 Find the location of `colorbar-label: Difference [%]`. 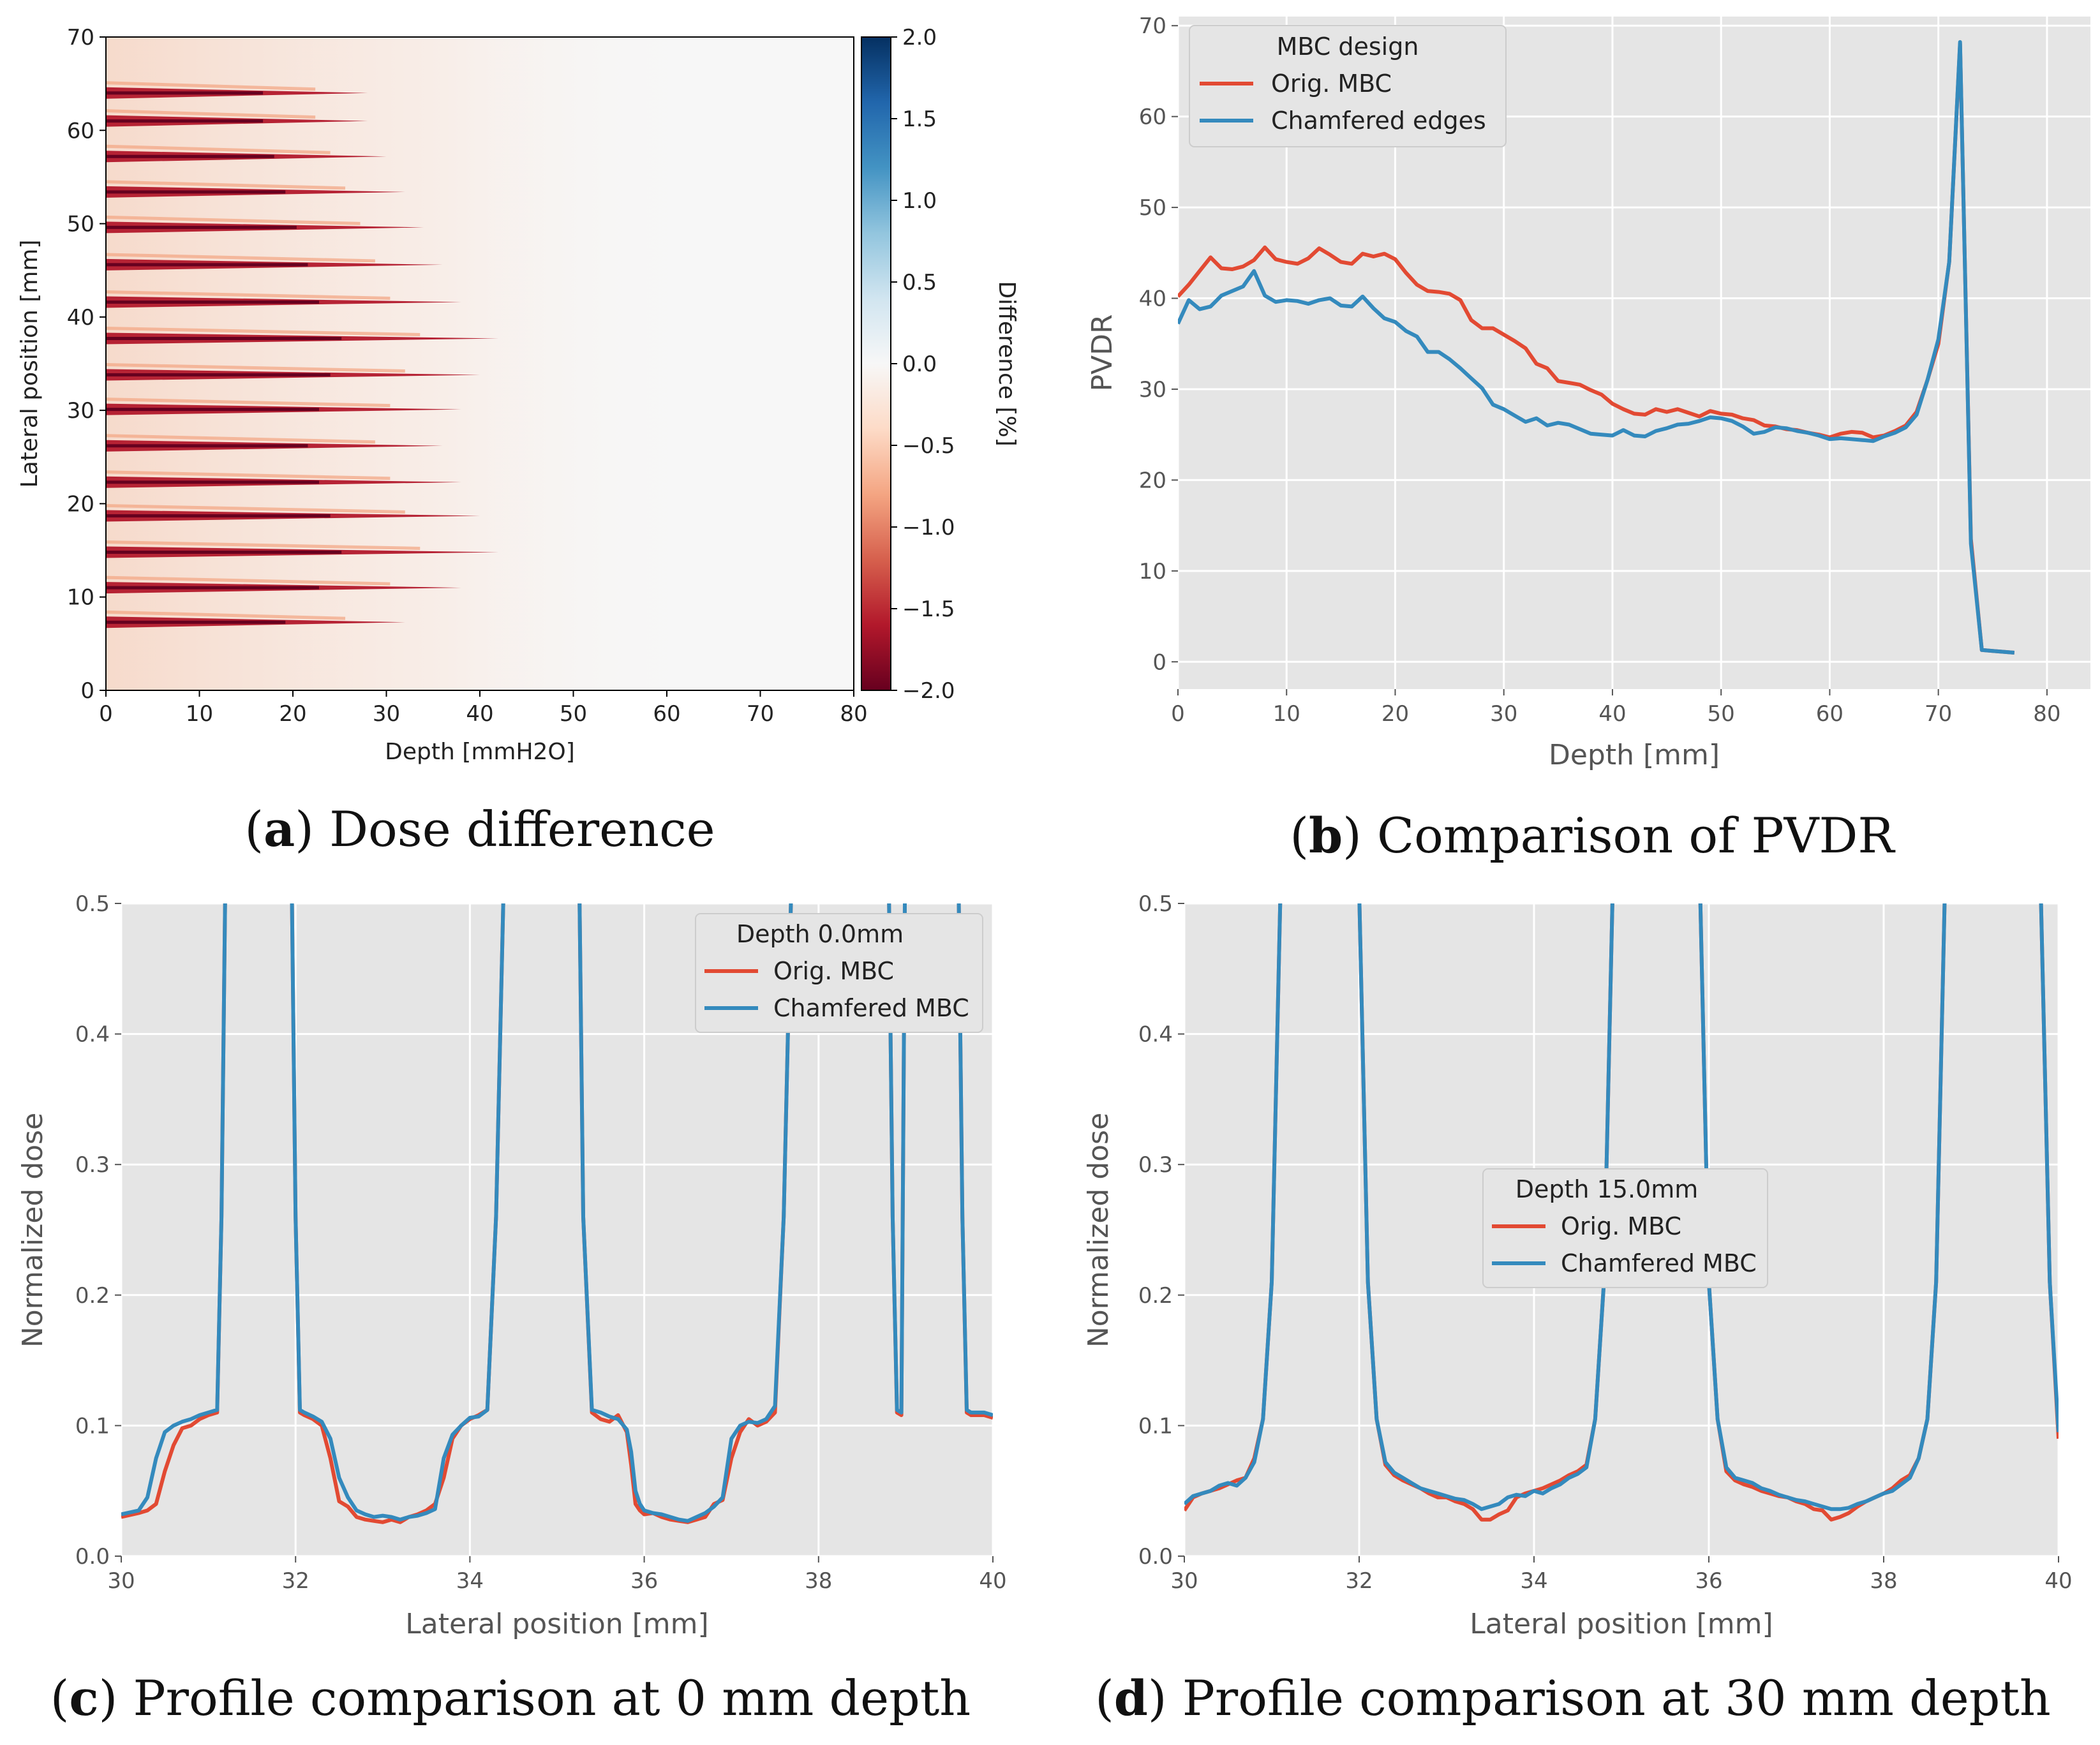

colorbar-label: Difference [%] is located at coordinates (1007, 363).